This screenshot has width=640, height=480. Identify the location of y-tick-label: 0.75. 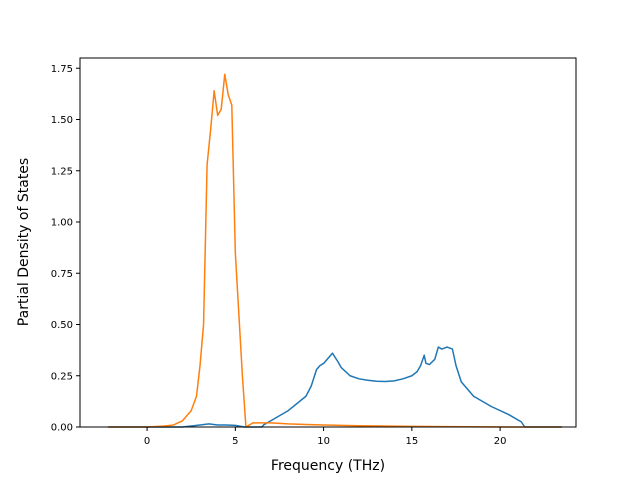
(62, 274).